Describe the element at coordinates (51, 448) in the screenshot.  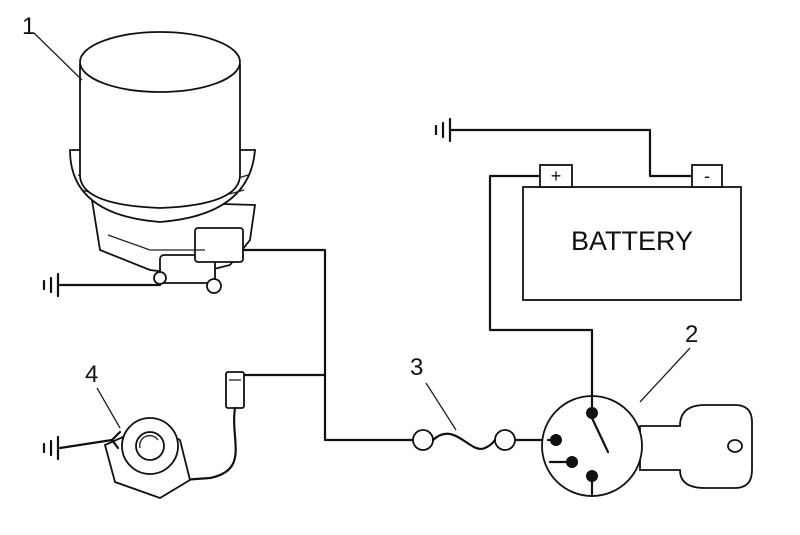
I see `ground-symbol-sensor` at that location.